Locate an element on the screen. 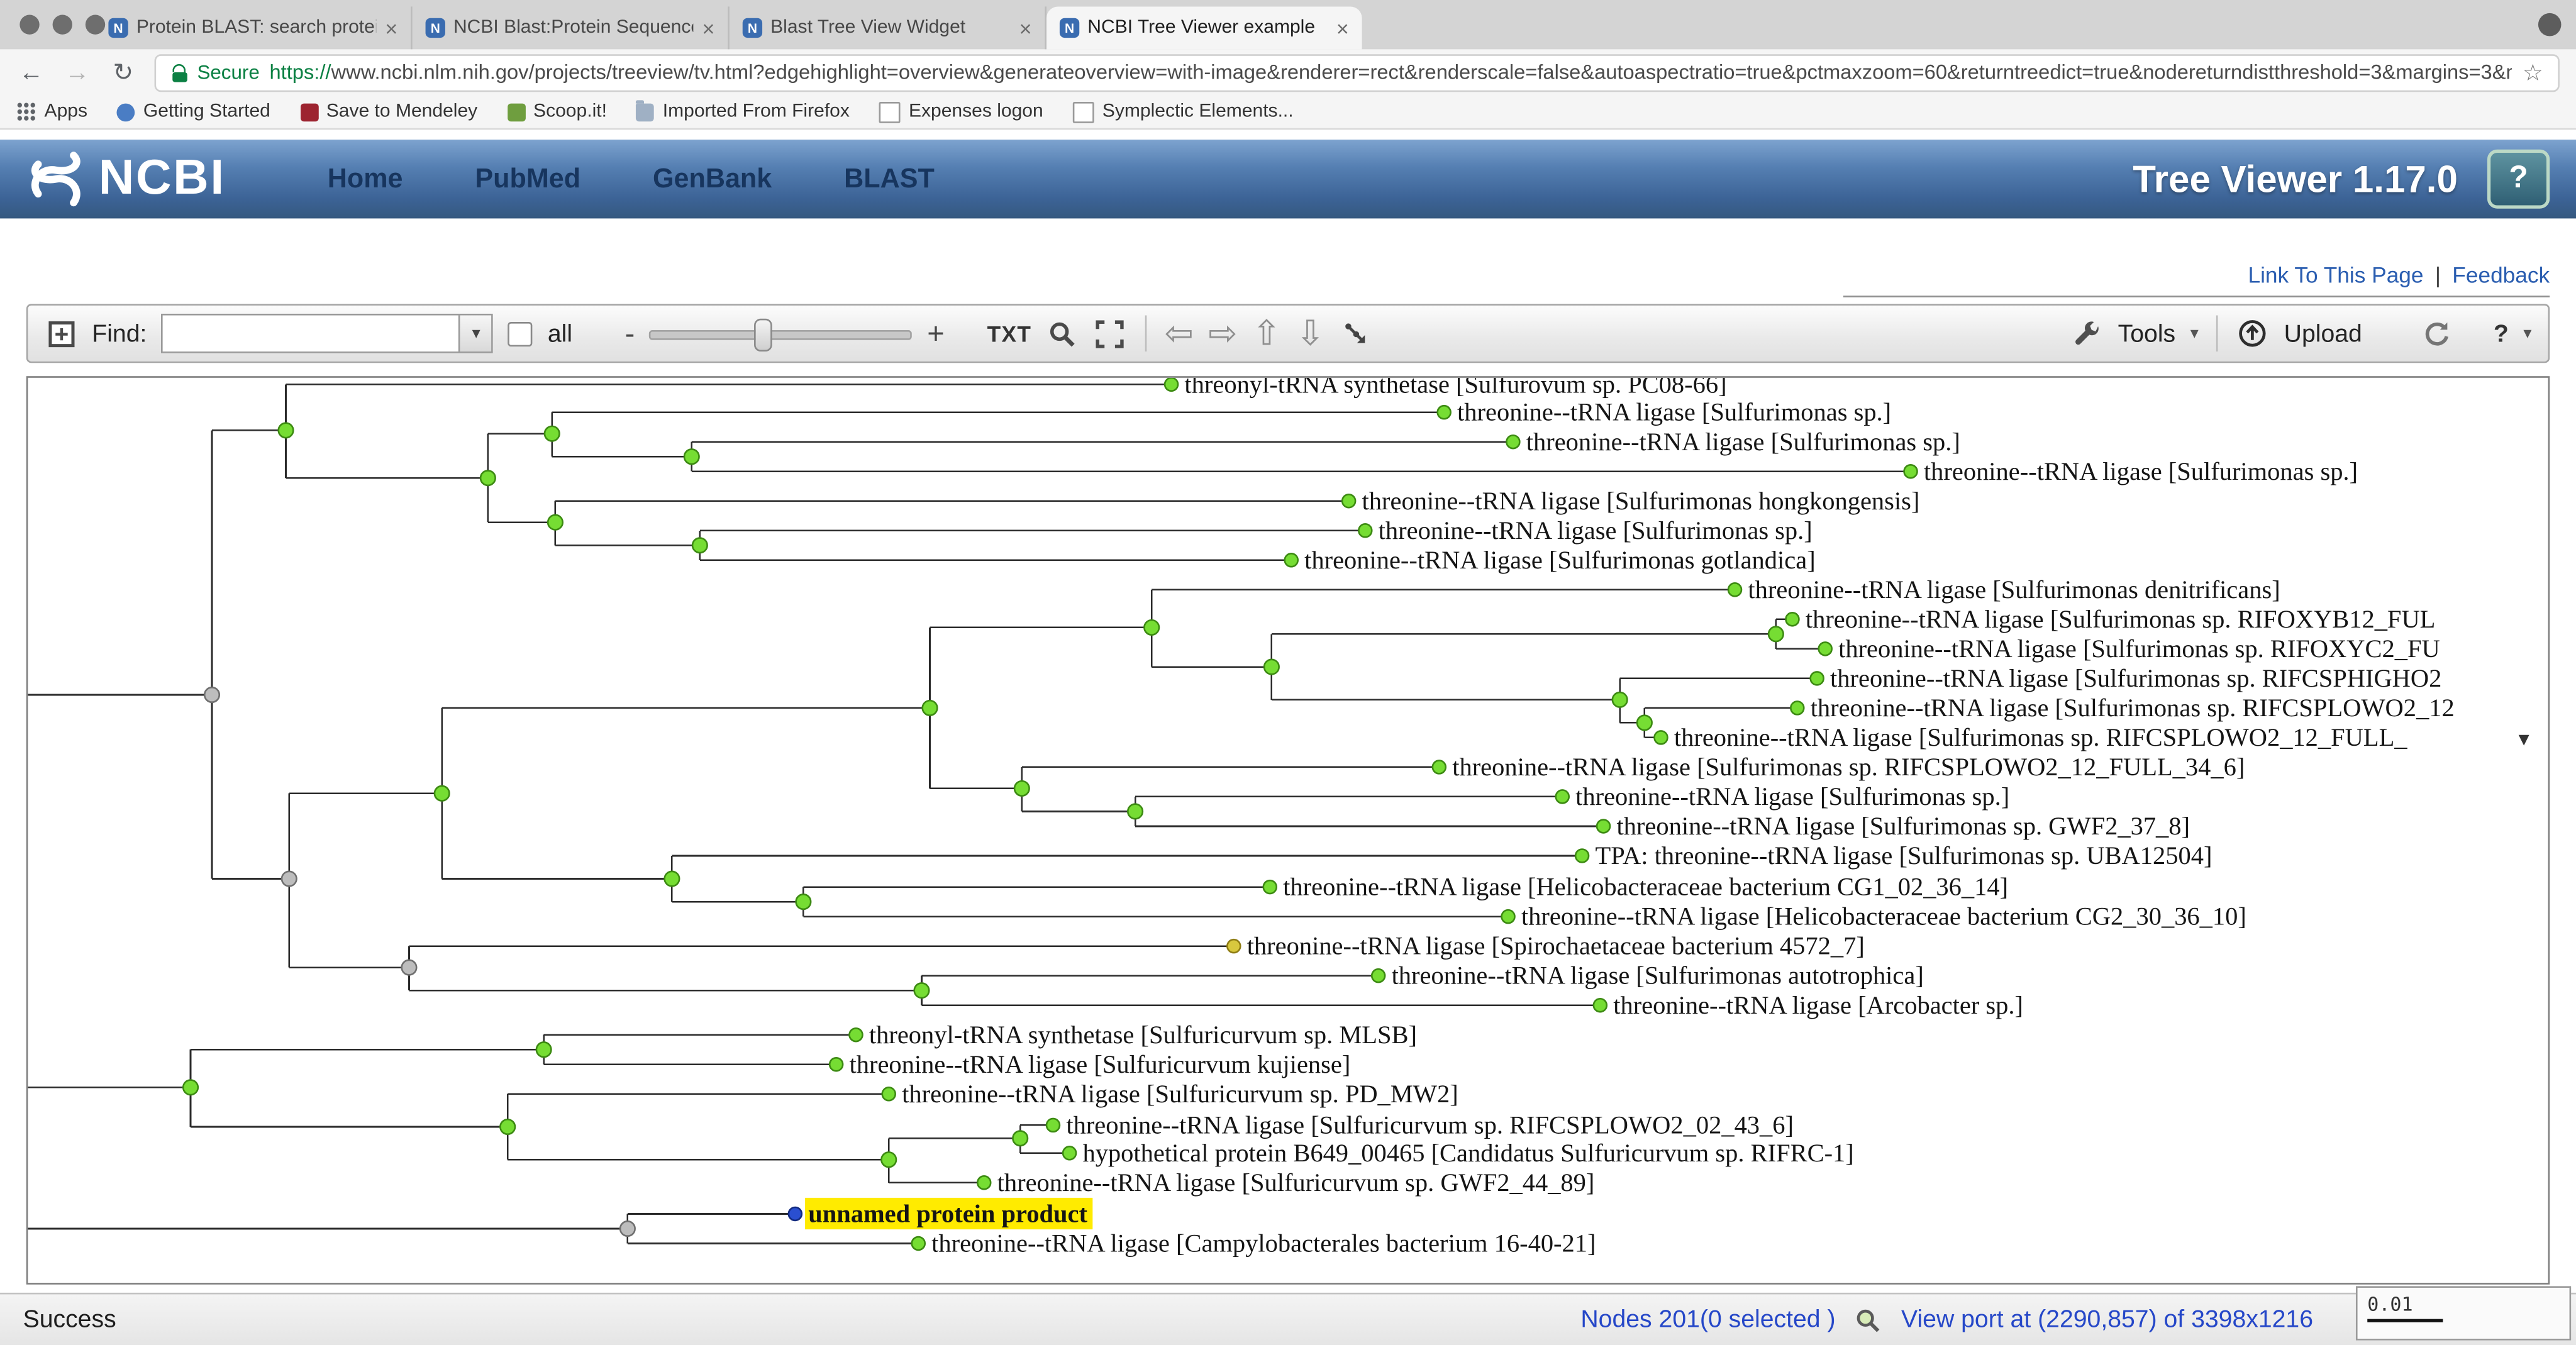 The height and width of the screenshot is (1345, 2576). nav-home: Home is located at coordinates (365, 178).